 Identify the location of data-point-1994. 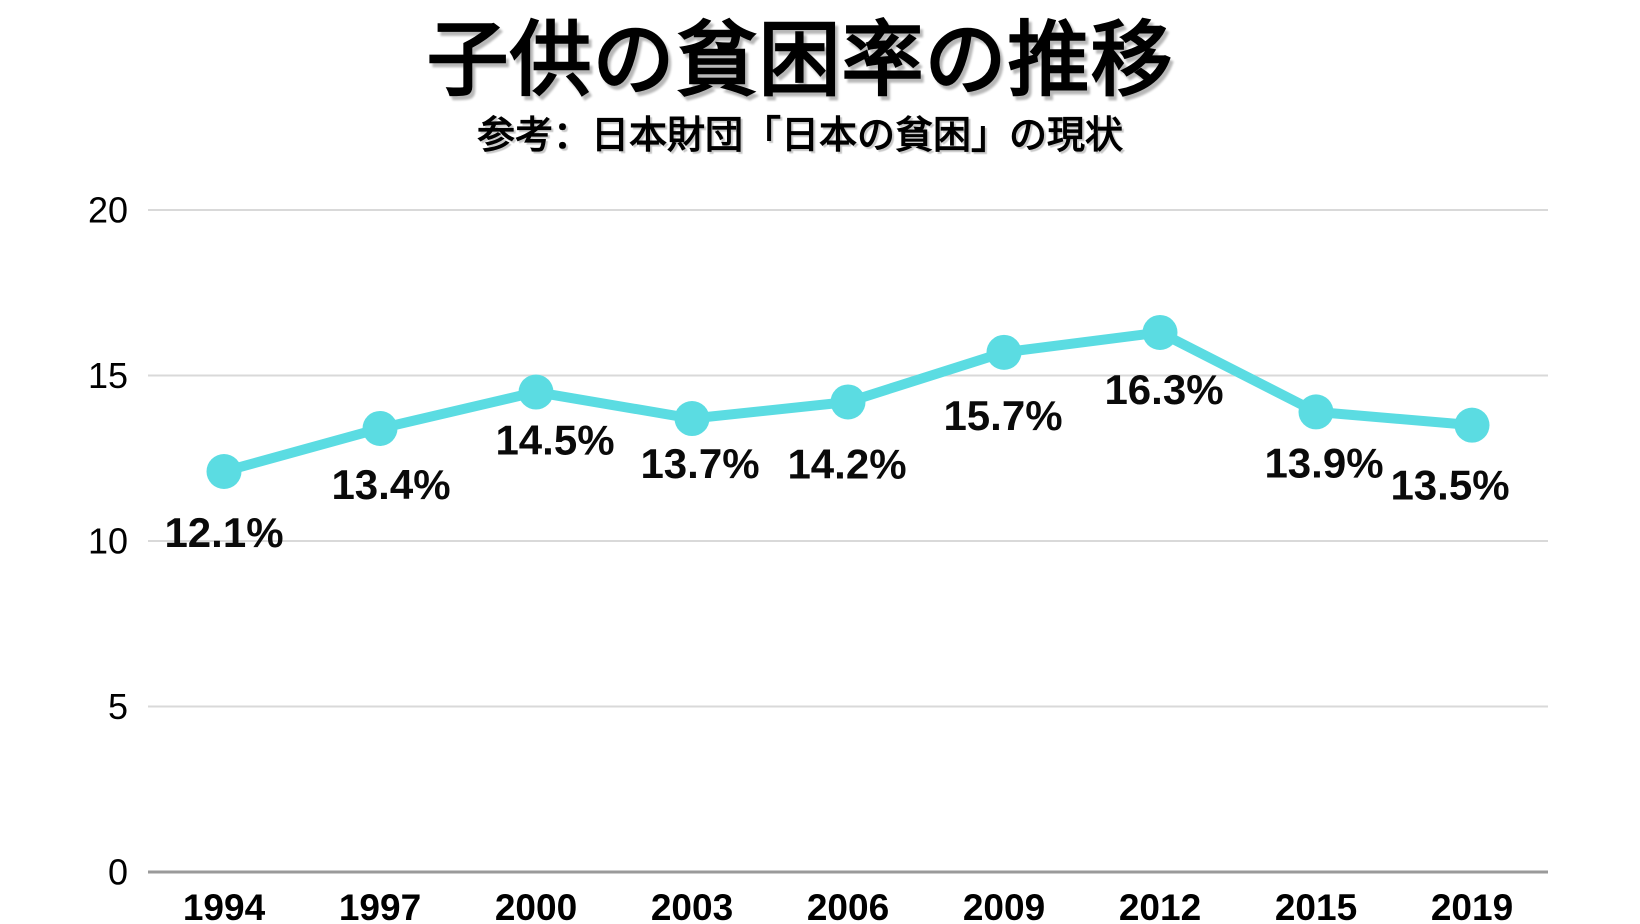
(224, 471).